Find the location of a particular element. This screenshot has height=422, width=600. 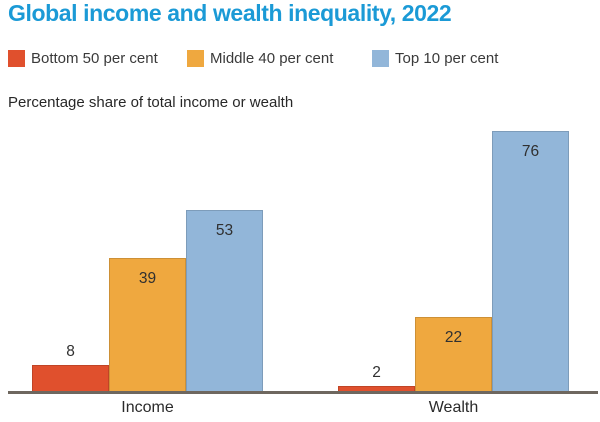

legend-item-top-10: Top 10 per cent is located at coordinates (435, 58).